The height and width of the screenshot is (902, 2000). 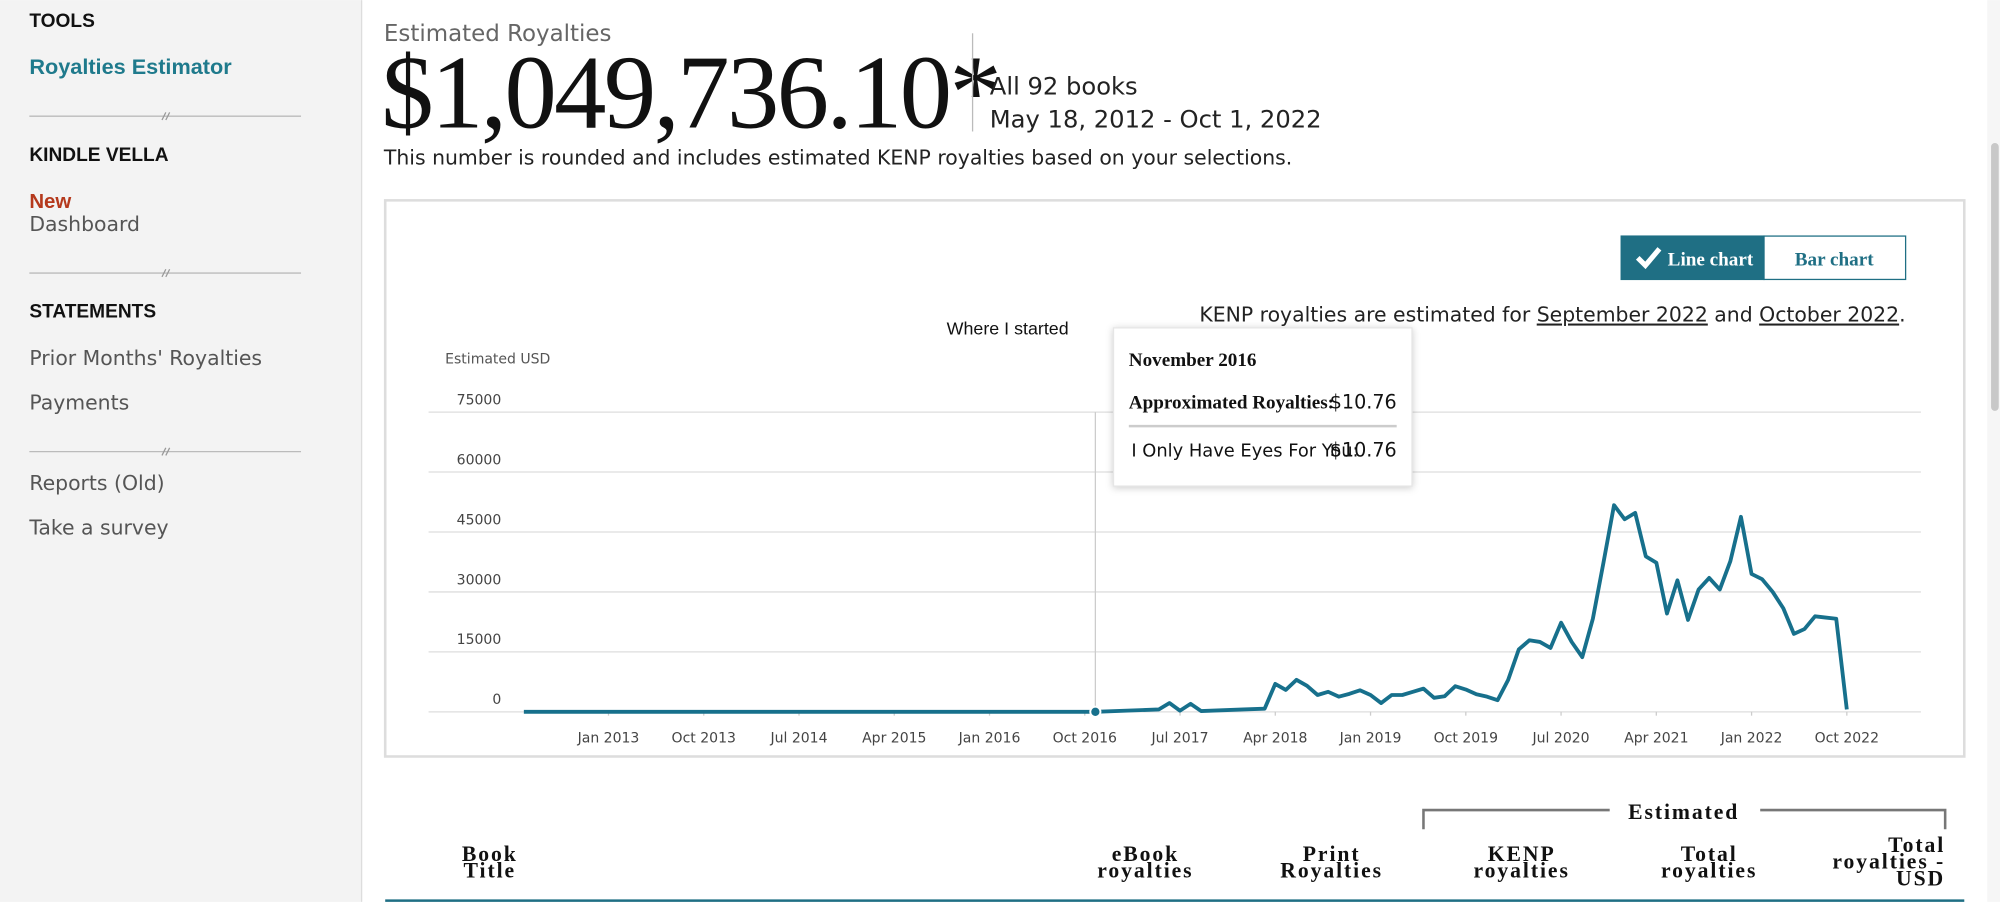 What do you see at coordinates (92, 312) in the screenshot?
I see `section-heading: STATEMENTS` at bounding box center [92, 312].